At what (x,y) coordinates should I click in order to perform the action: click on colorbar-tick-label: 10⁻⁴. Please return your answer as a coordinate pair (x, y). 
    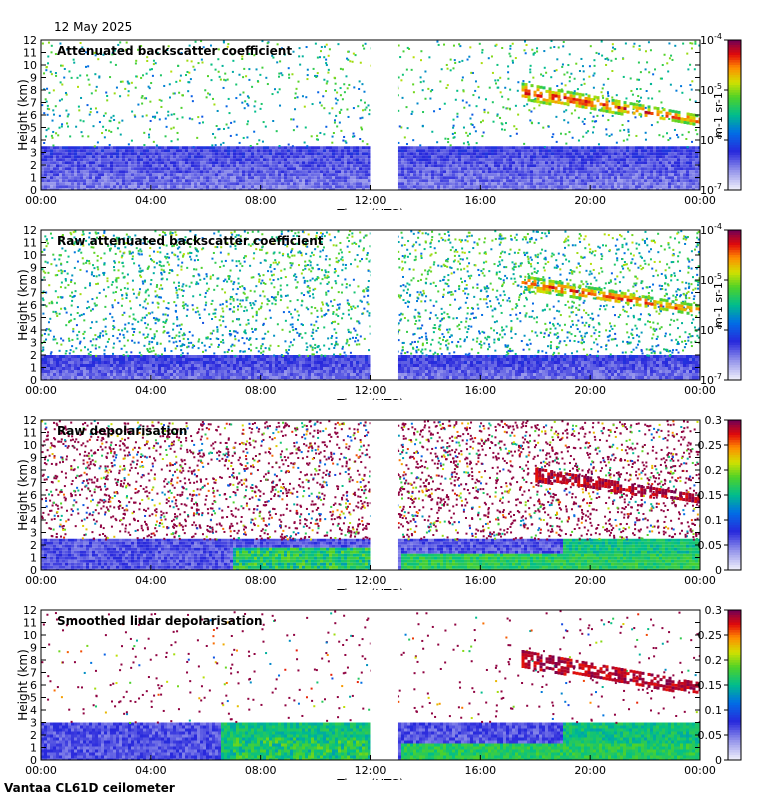
    Looking at the image, I should click on (711, 229).